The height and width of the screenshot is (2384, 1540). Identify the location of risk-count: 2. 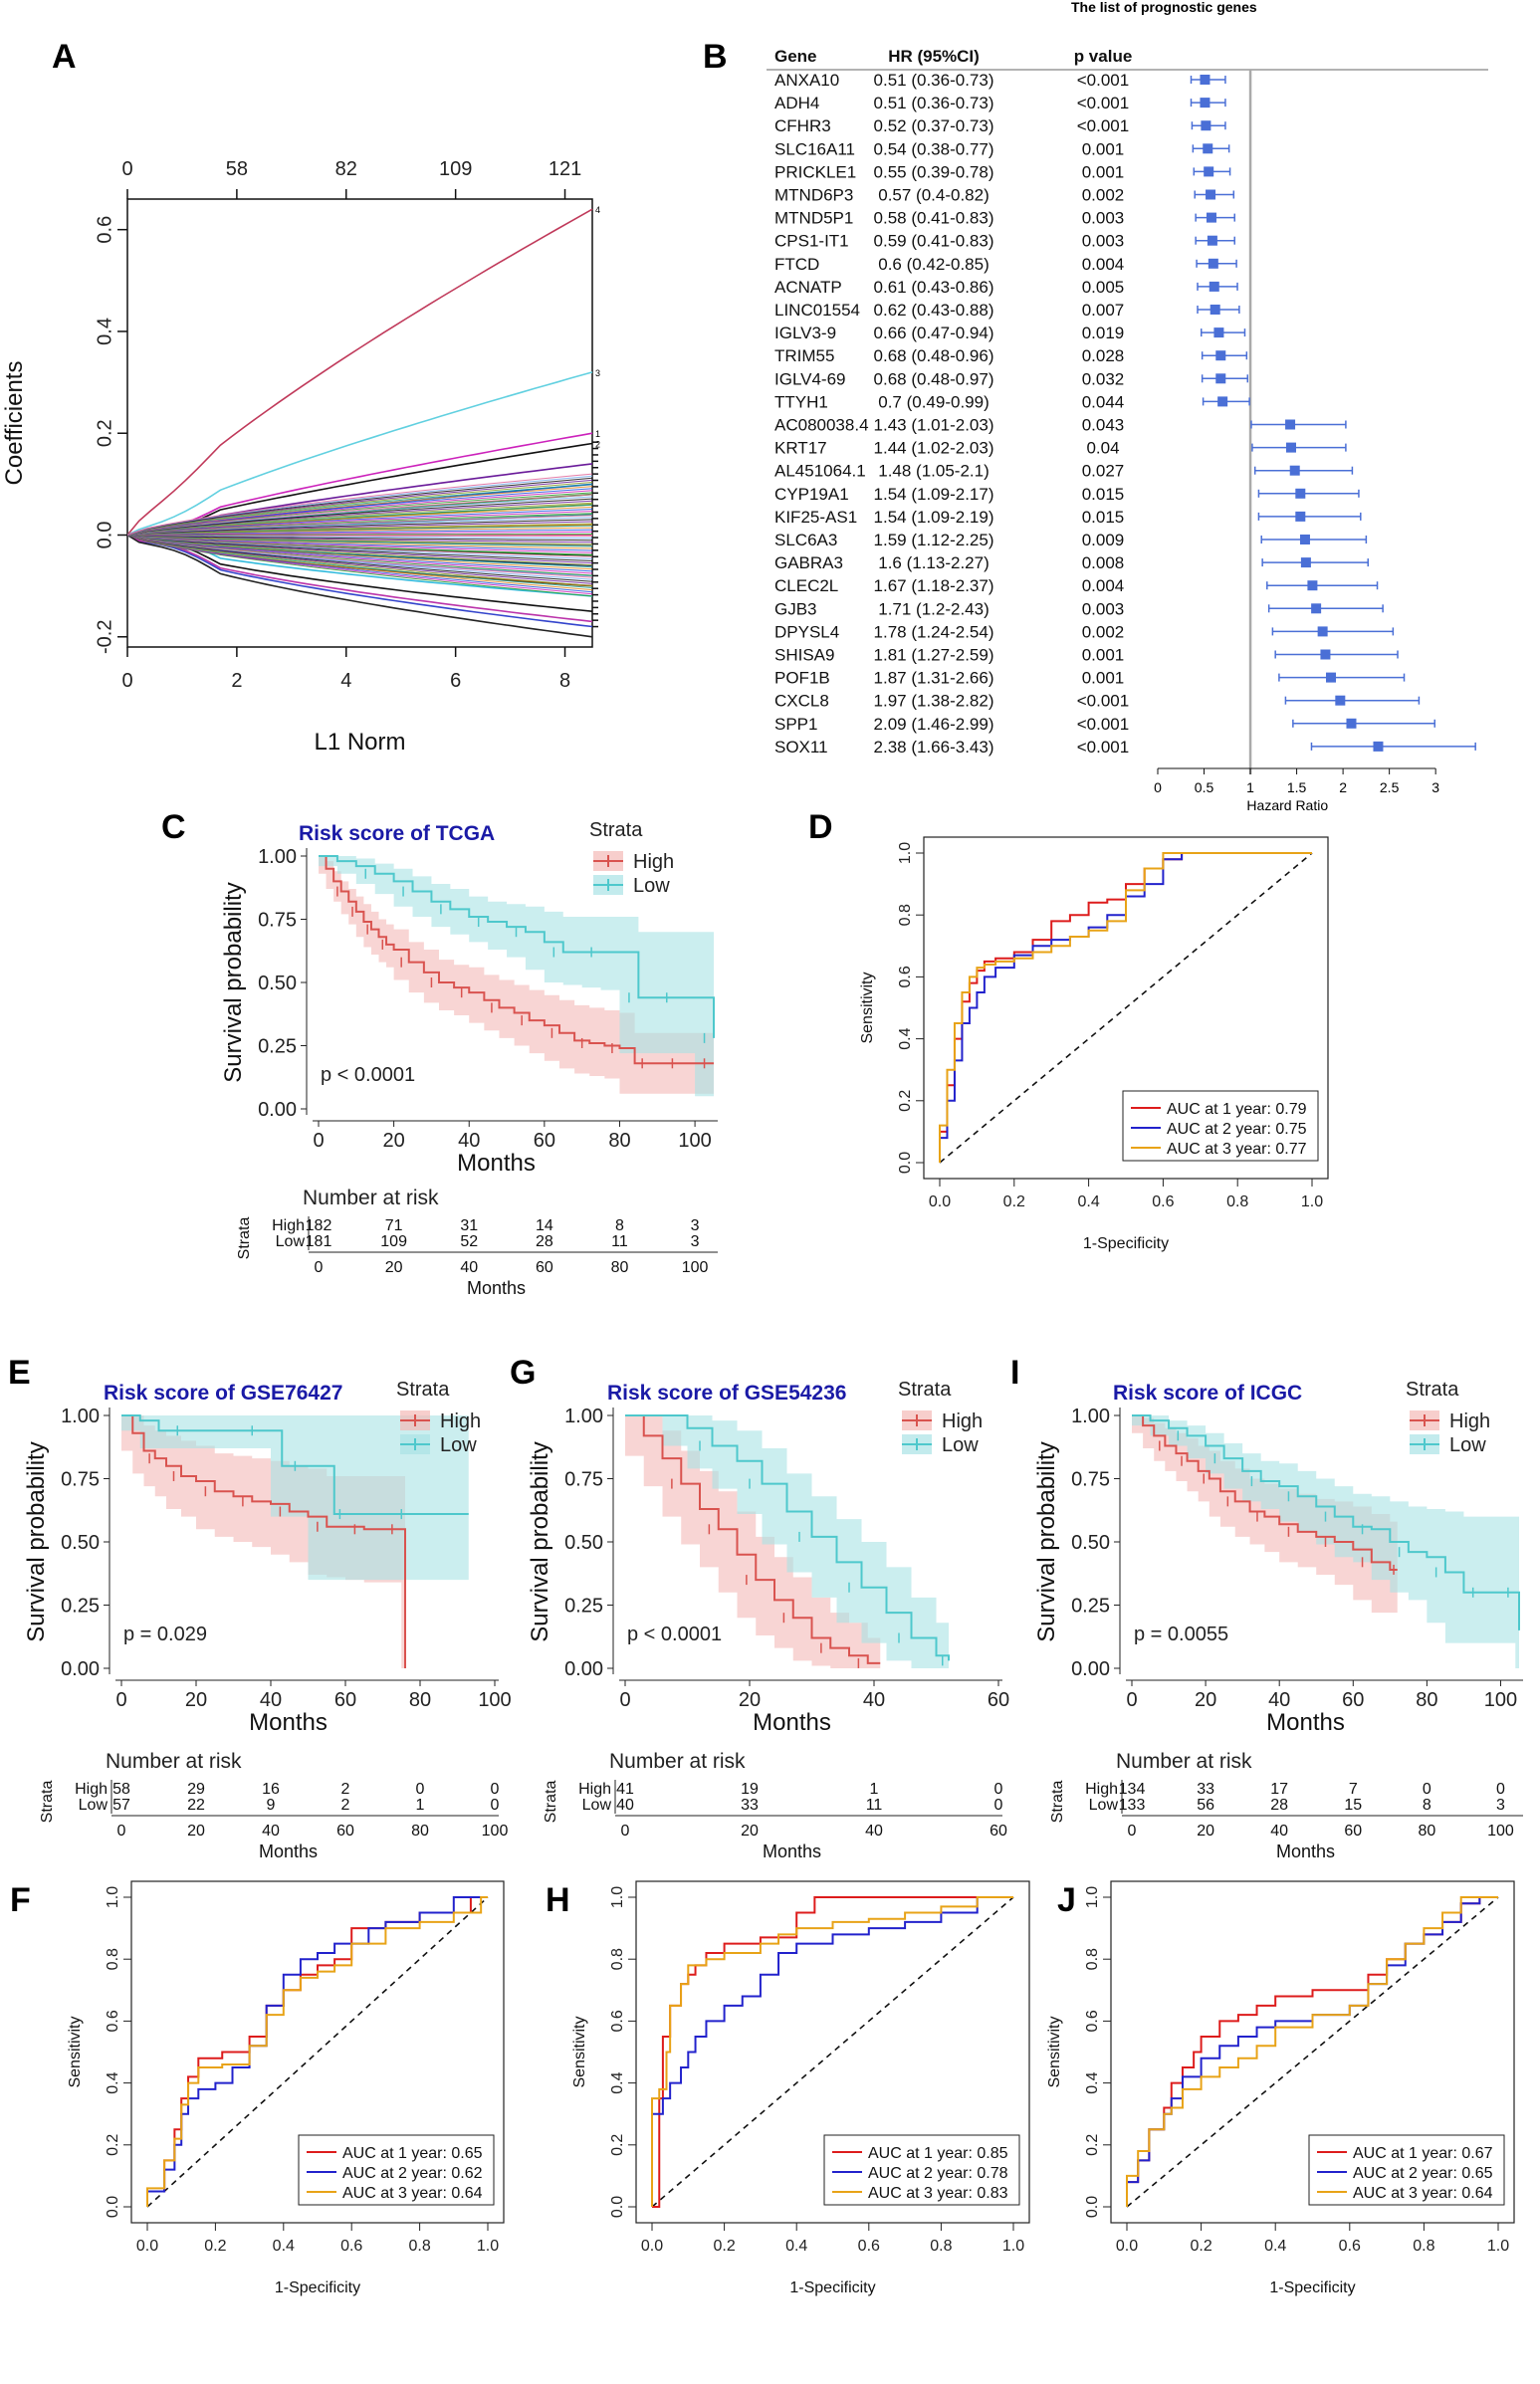
(346, 1805).